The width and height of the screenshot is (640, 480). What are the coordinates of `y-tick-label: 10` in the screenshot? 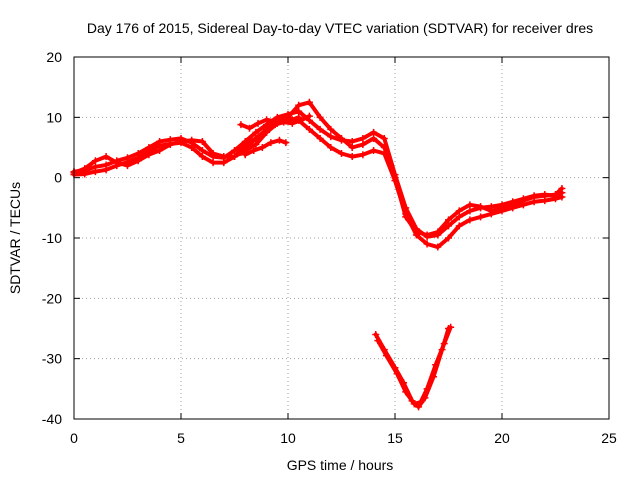 It's located at (54, 117).